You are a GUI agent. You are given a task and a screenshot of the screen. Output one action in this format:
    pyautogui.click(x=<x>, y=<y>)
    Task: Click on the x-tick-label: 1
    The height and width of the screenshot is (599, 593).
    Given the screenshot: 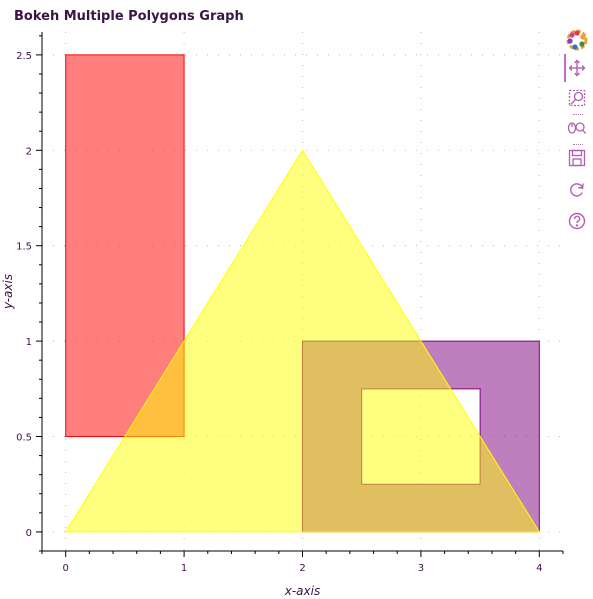 What is the action you would take?
    pyautogui.click(x=184, y=568)
    